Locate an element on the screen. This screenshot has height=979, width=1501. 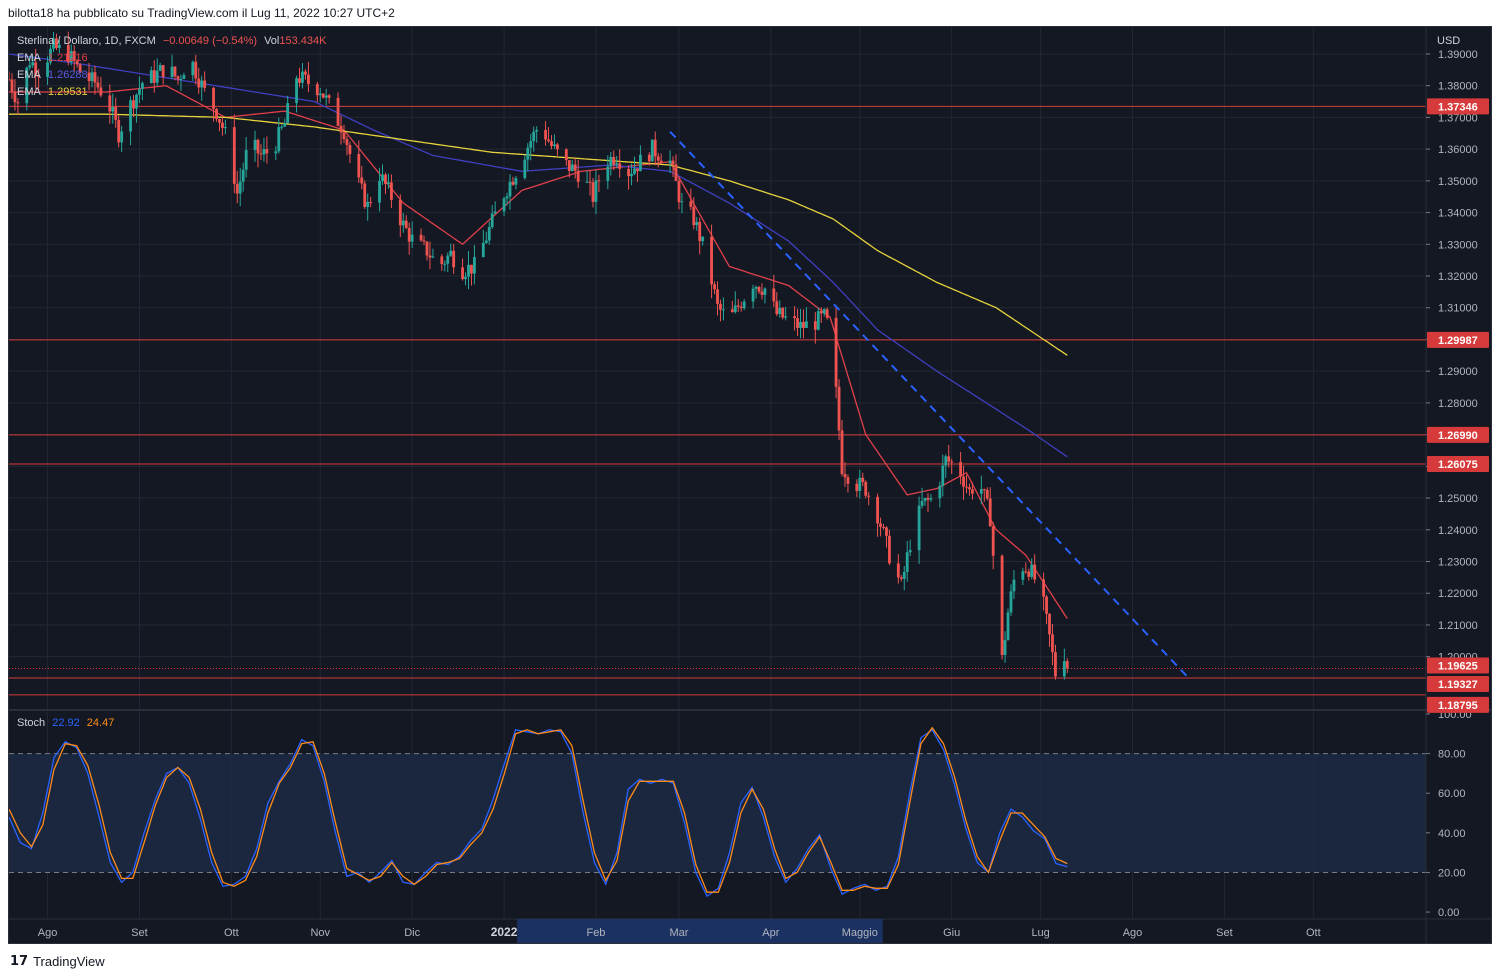
volume-label: Vol is located at coordinates (272, 41).